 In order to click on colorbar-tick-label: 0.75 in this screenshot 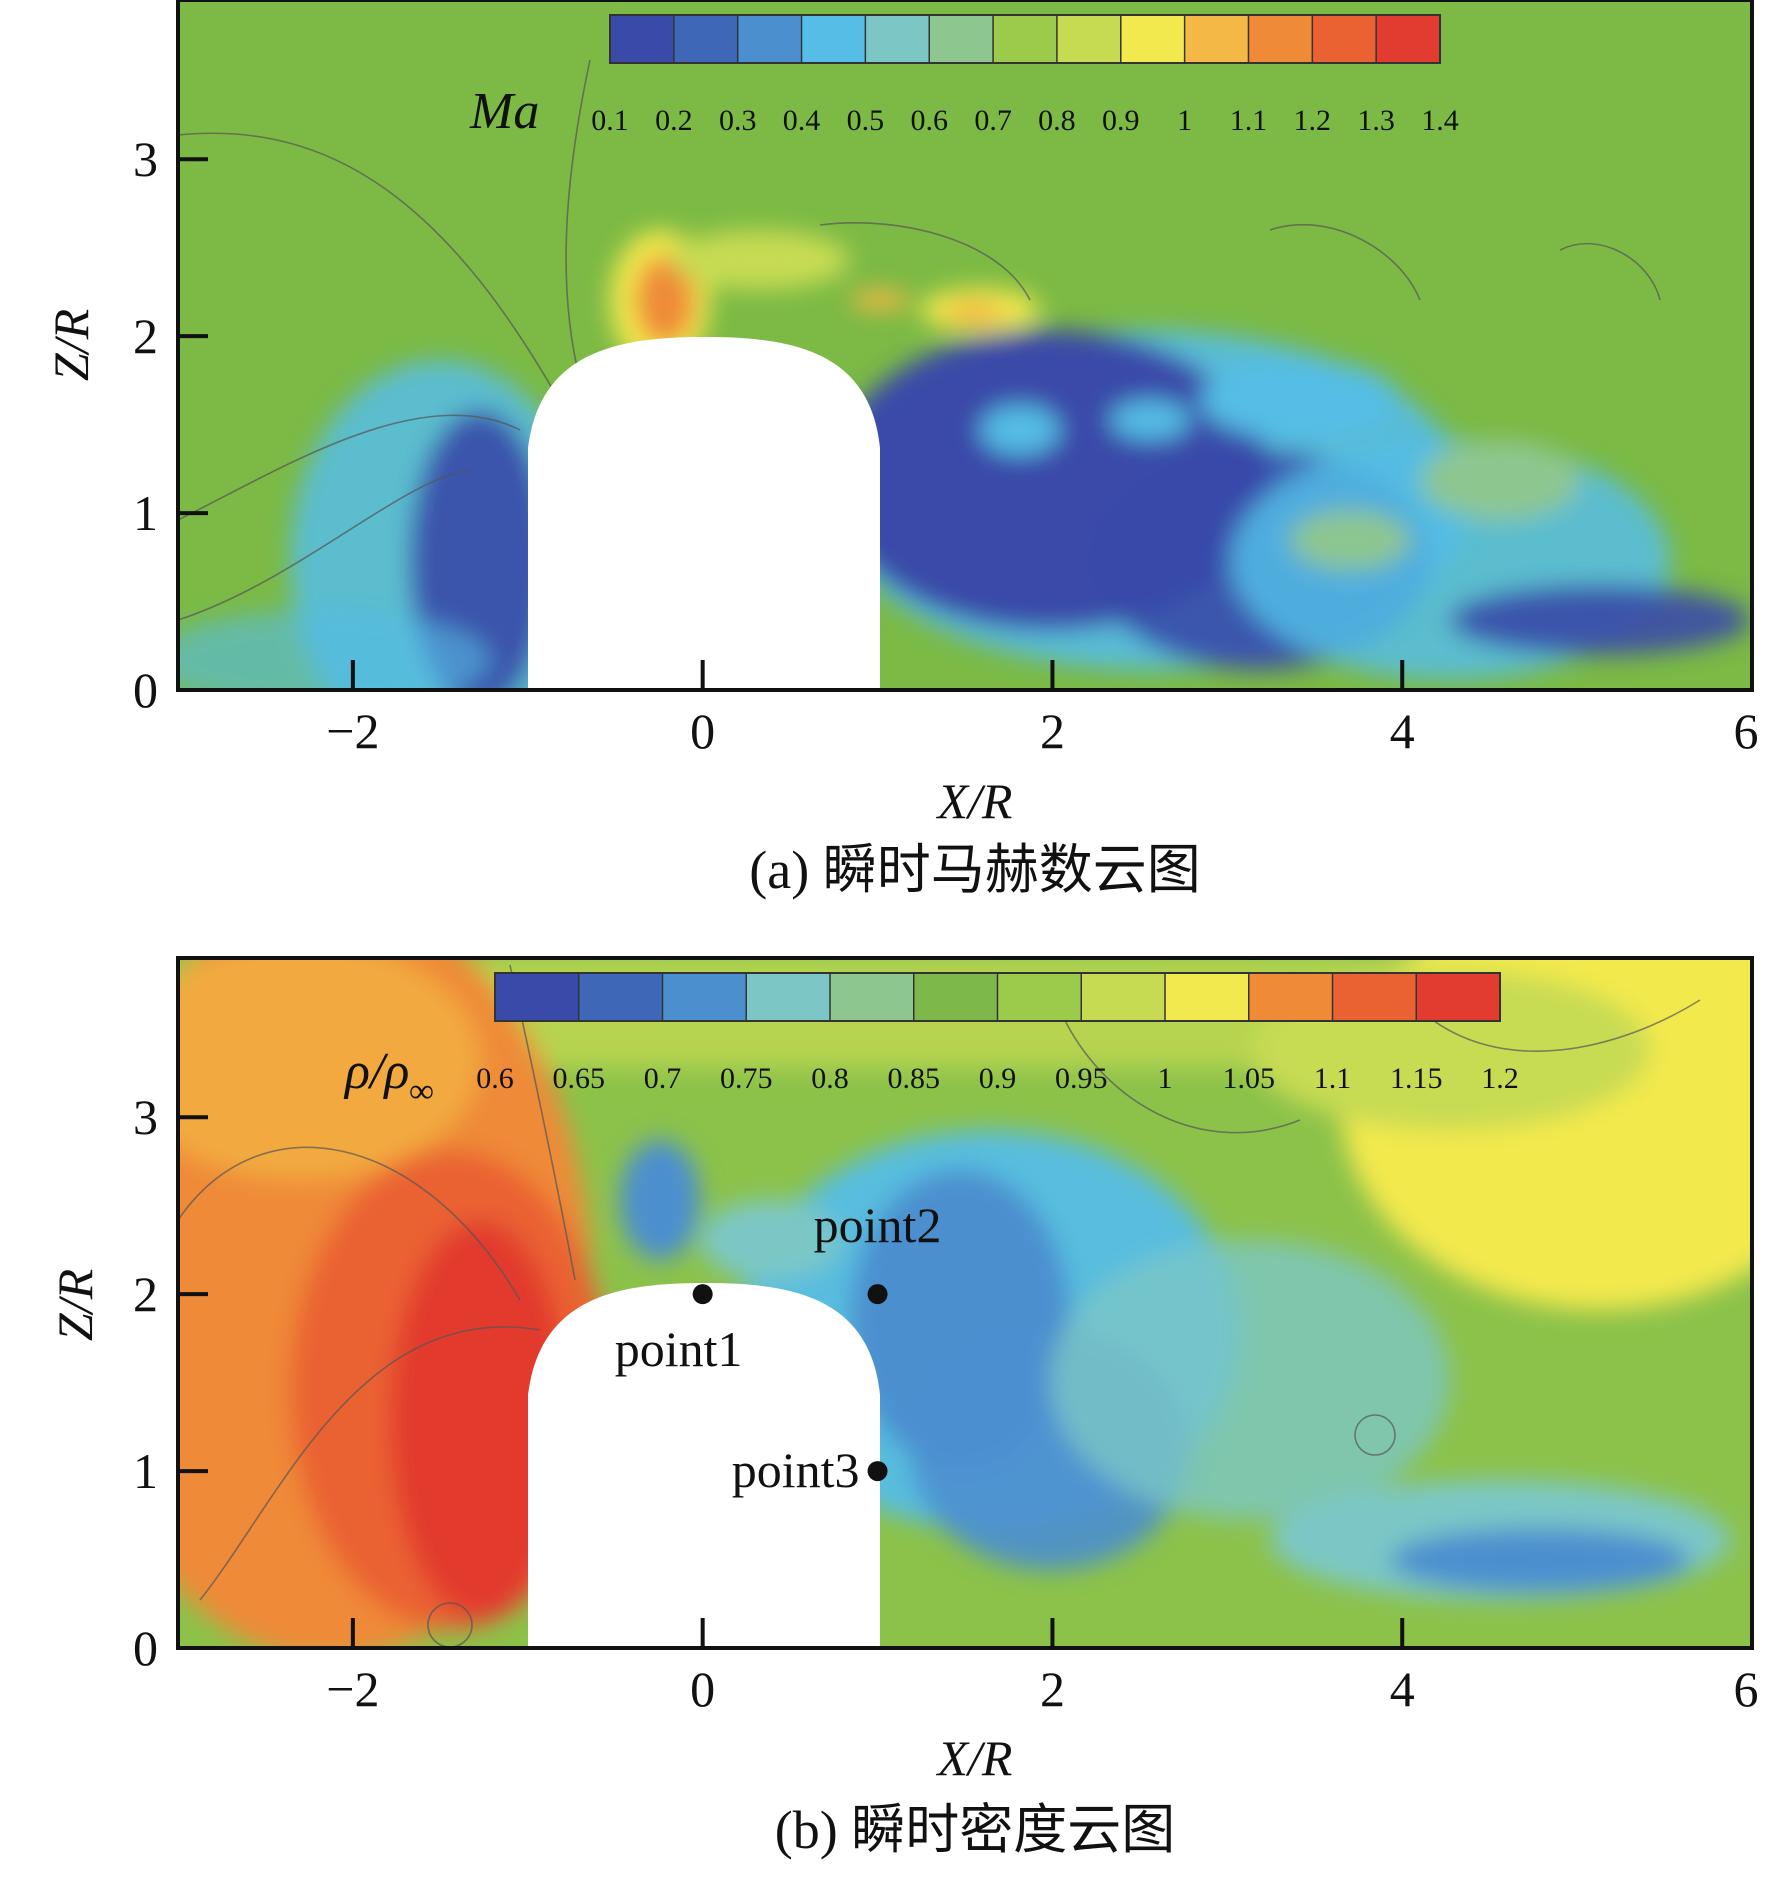, I will do `click(746, 1078)`.